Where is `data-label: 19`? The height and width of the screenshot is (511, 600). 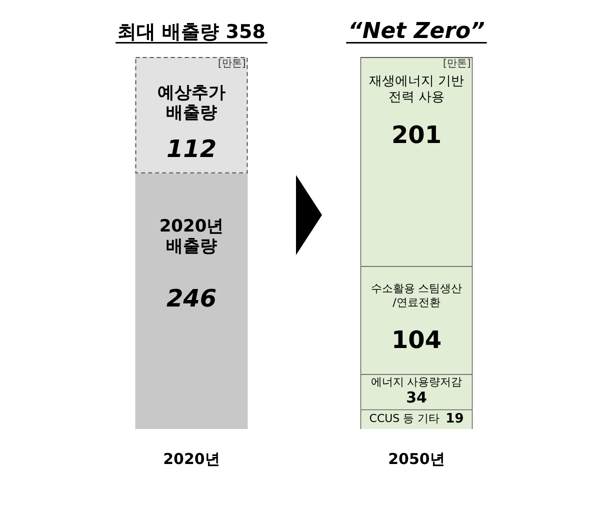
data-label: 19 is located at coordinates (455, 419).